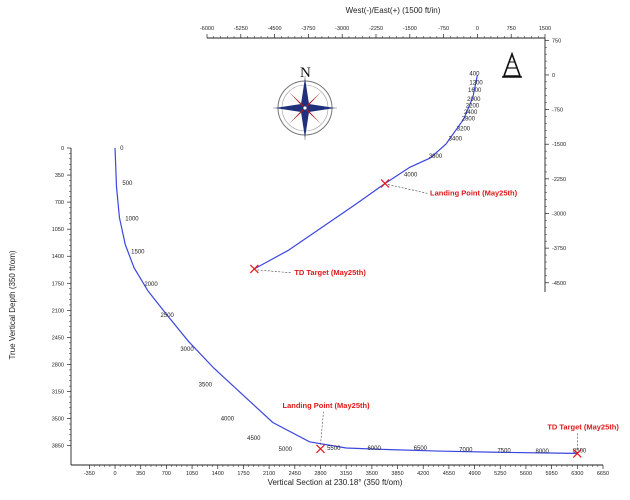  I want to click on vs-x-tick-label: 1750, so click(243, 474).